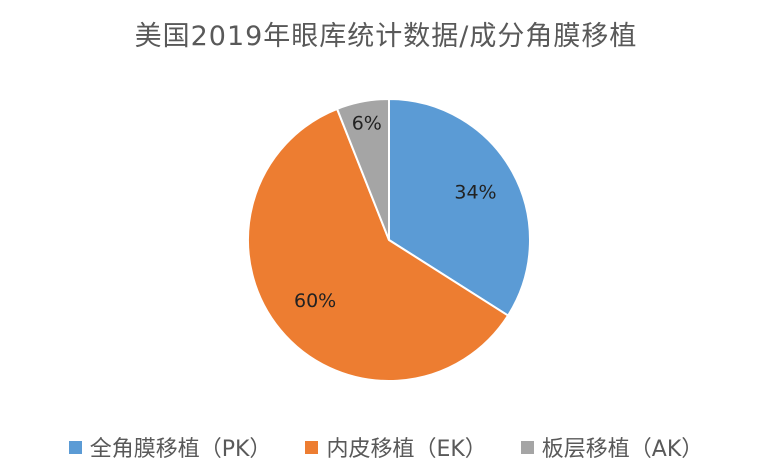 This screenshot has height=472, width=772. What do you see at coordinates (395, 212) in the screenshot?
I see `pie-data-labels: 34% 60% 6%` at bounding box center [395, 212].